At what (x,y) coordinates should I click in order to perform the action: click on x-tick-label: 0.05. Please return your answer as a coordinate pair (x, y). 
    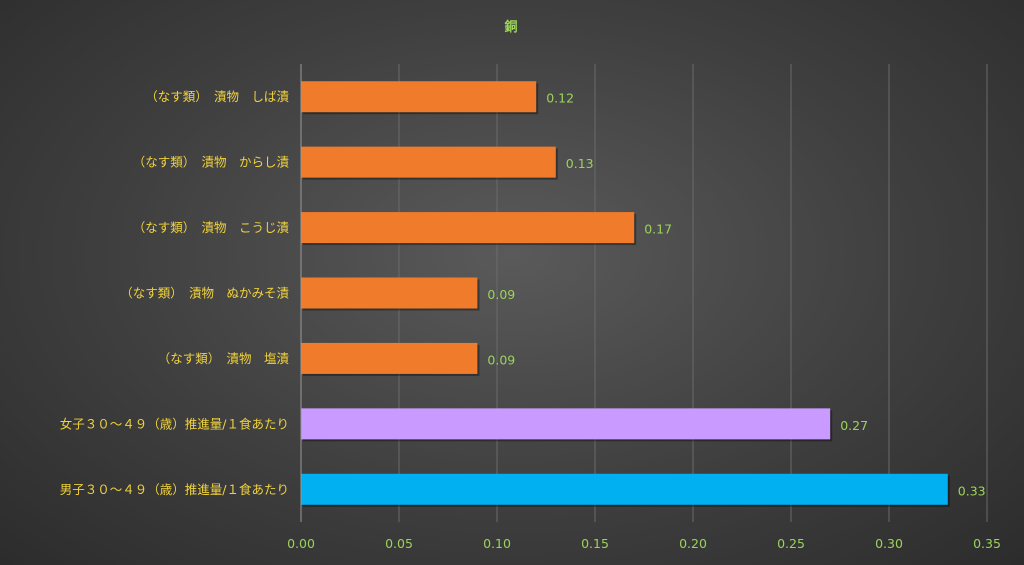
    Looking at the image, I should click on (399, 543).